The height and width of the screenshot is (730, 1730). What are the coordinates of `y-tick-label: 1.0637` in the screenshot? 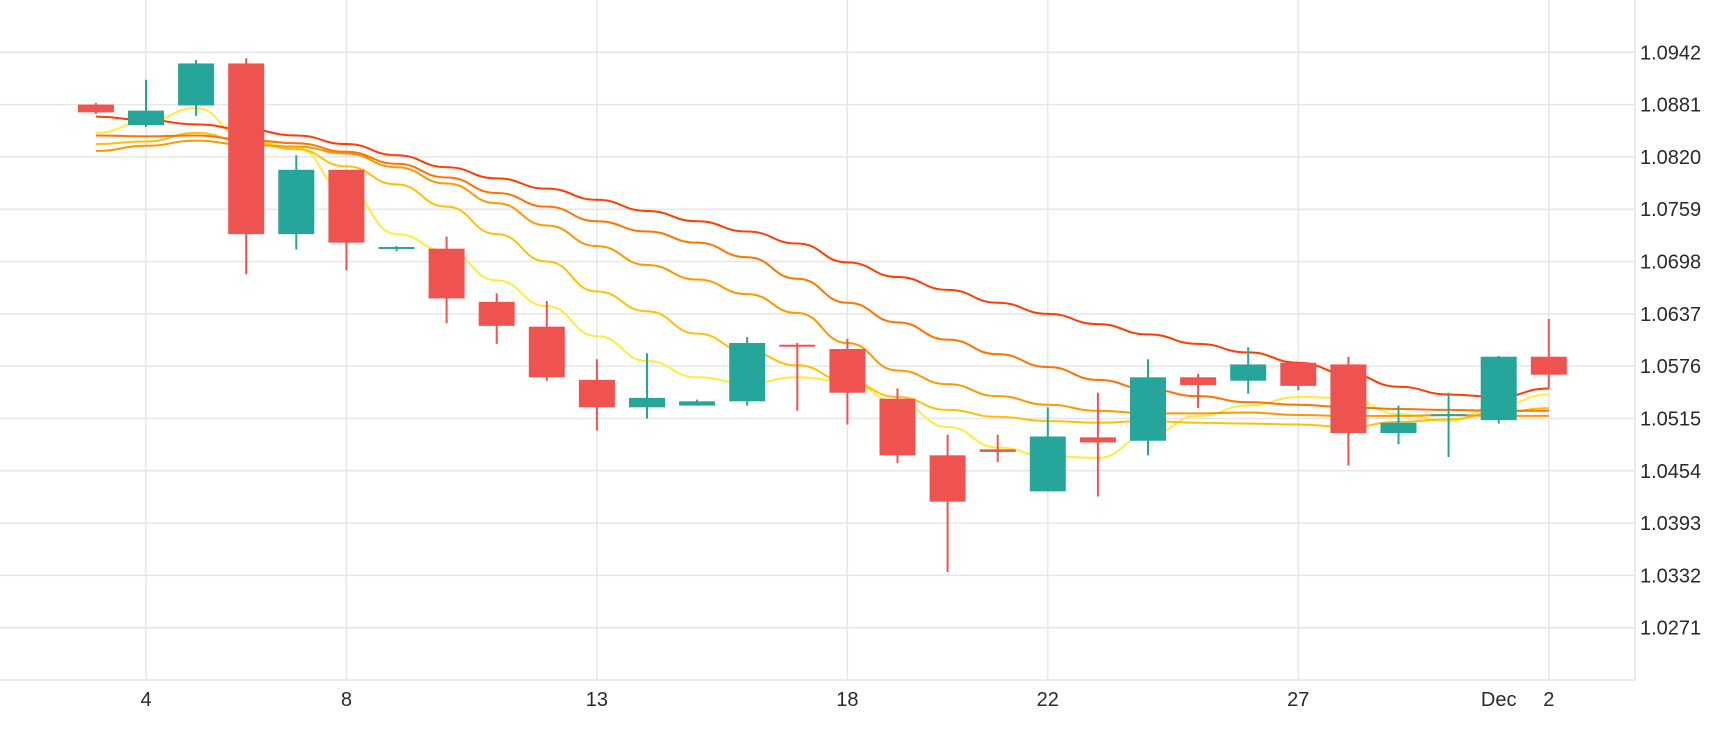 It's located at (1670, 315).